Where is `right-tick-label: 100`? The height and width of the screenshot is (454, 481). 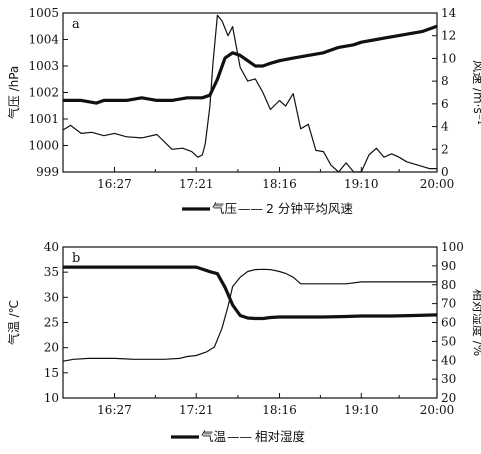 right-tick-label: 100 is located at coordinates (452, 247).